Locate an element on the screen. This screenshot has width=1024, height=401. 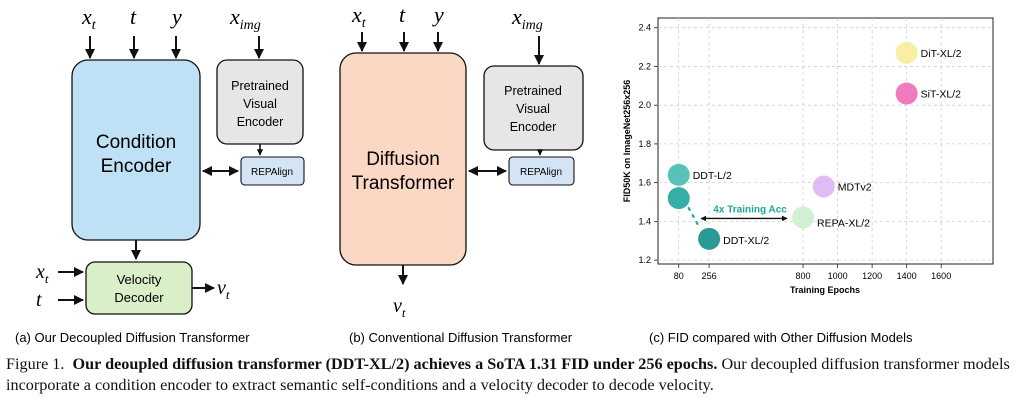
decoder-output-vt: vt is located at coordinates (223, 289).